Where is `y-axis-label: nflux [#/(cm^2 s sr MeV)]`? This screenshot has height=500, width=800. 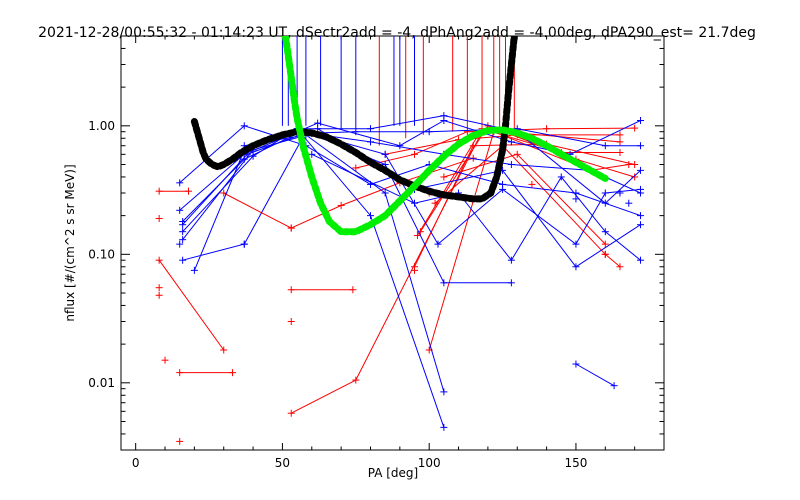
y-axis-label: nflux [#/(cm^2 s sr MeV)] is located at coordinates (70, 242).